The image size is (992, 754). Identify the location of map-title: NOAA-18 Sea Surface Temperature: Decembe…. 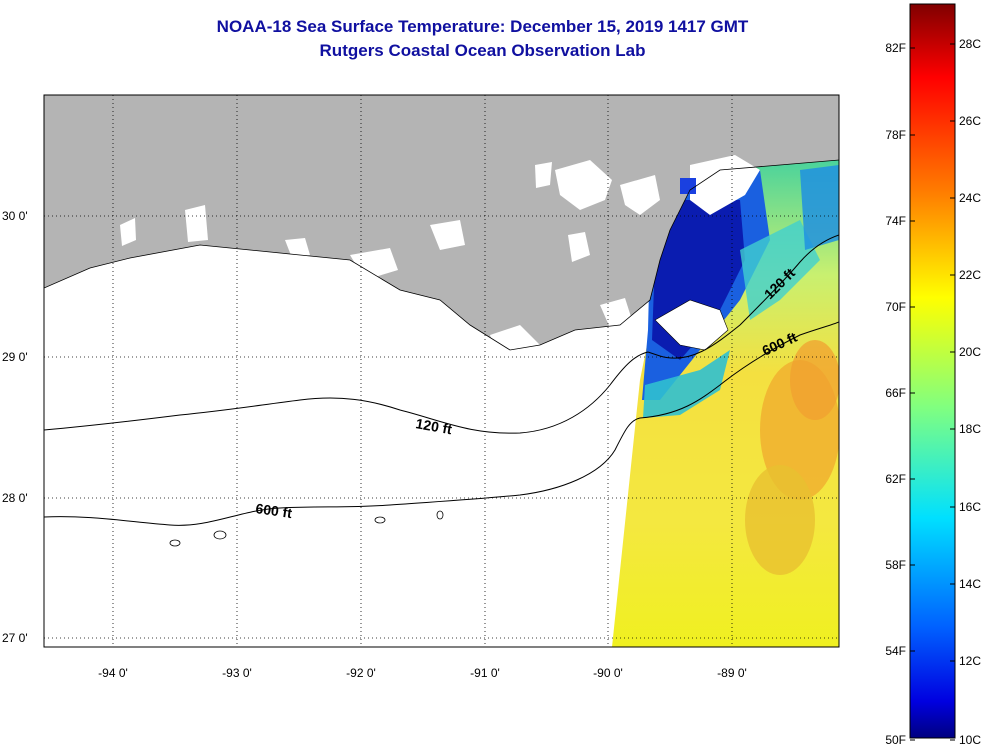
(482, 26).